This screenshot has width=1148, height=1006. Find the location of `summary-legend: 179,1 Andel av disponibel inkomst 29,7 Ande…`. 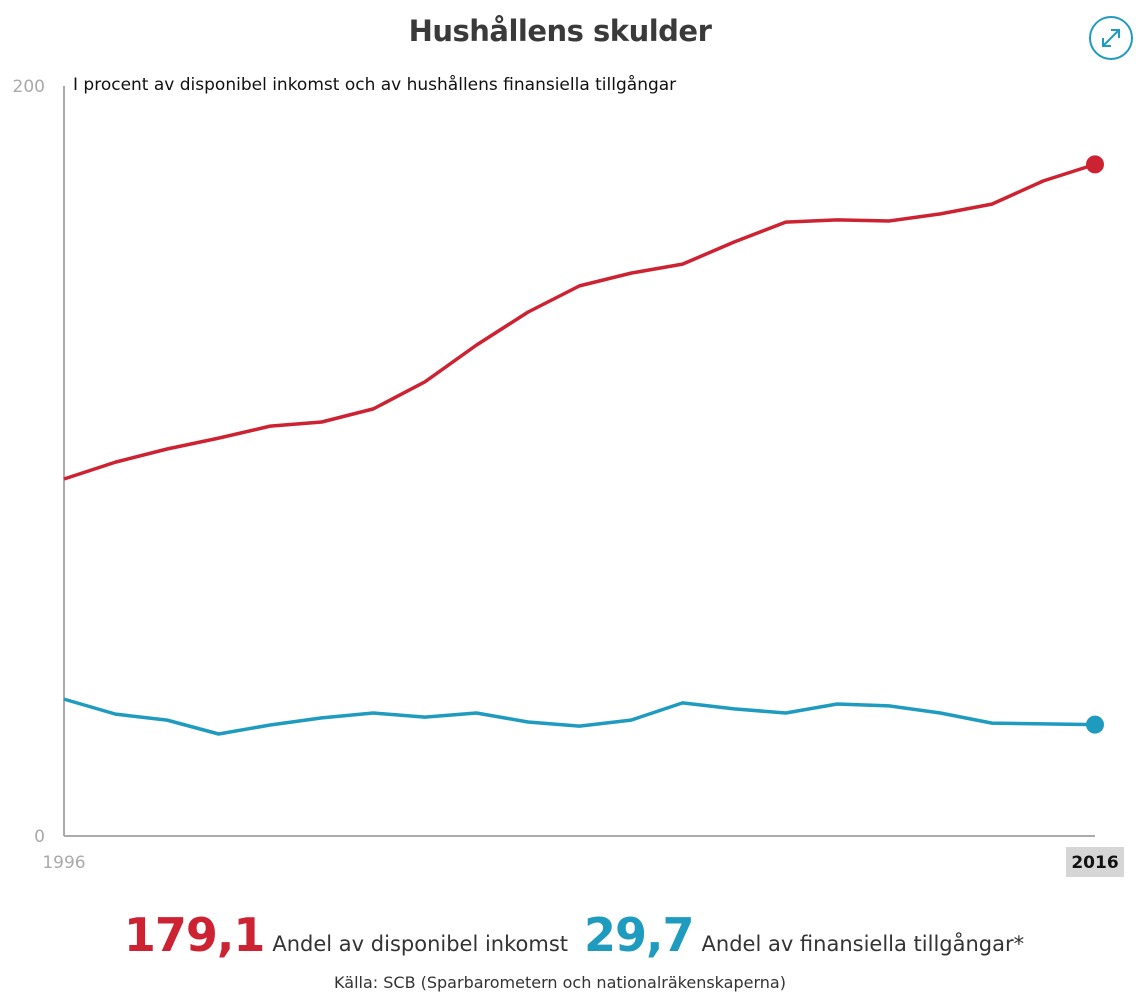

summary-legend: 179,1 Andel av disponibel inkomst 29,7 Ande… is located at coordinates (574, 935).